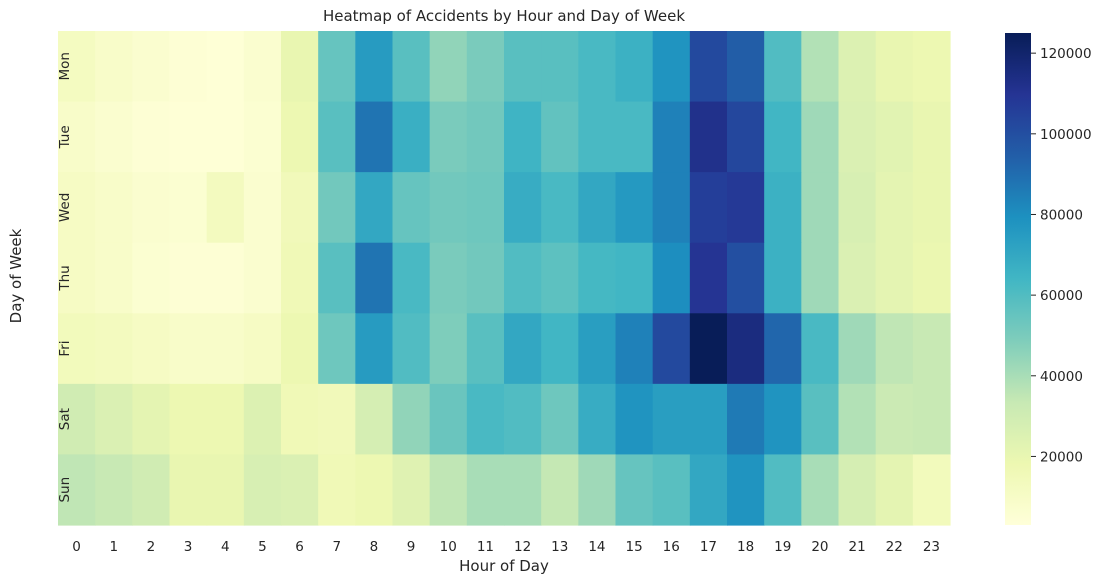 The width and height of the screenshot is (1105, 588). I want to click on x-axis-ticks: 0 1 2 3 4 5 6 7 8 9 10 11 12 13 14 15 16 17 18 19 20 21 22 23, so click(506, 547).